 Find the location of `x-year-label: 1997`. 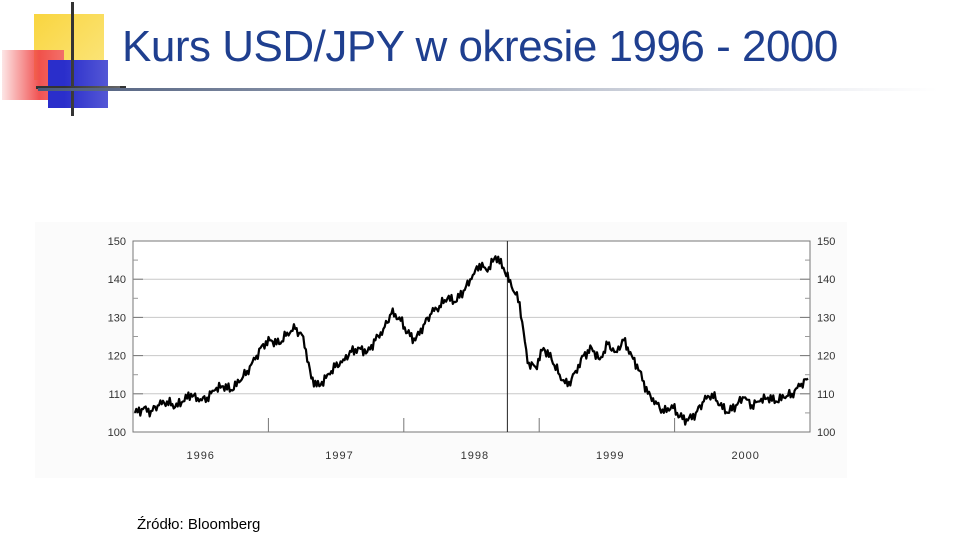

x-year-label: 1997 is located at coordinates (339, 456).